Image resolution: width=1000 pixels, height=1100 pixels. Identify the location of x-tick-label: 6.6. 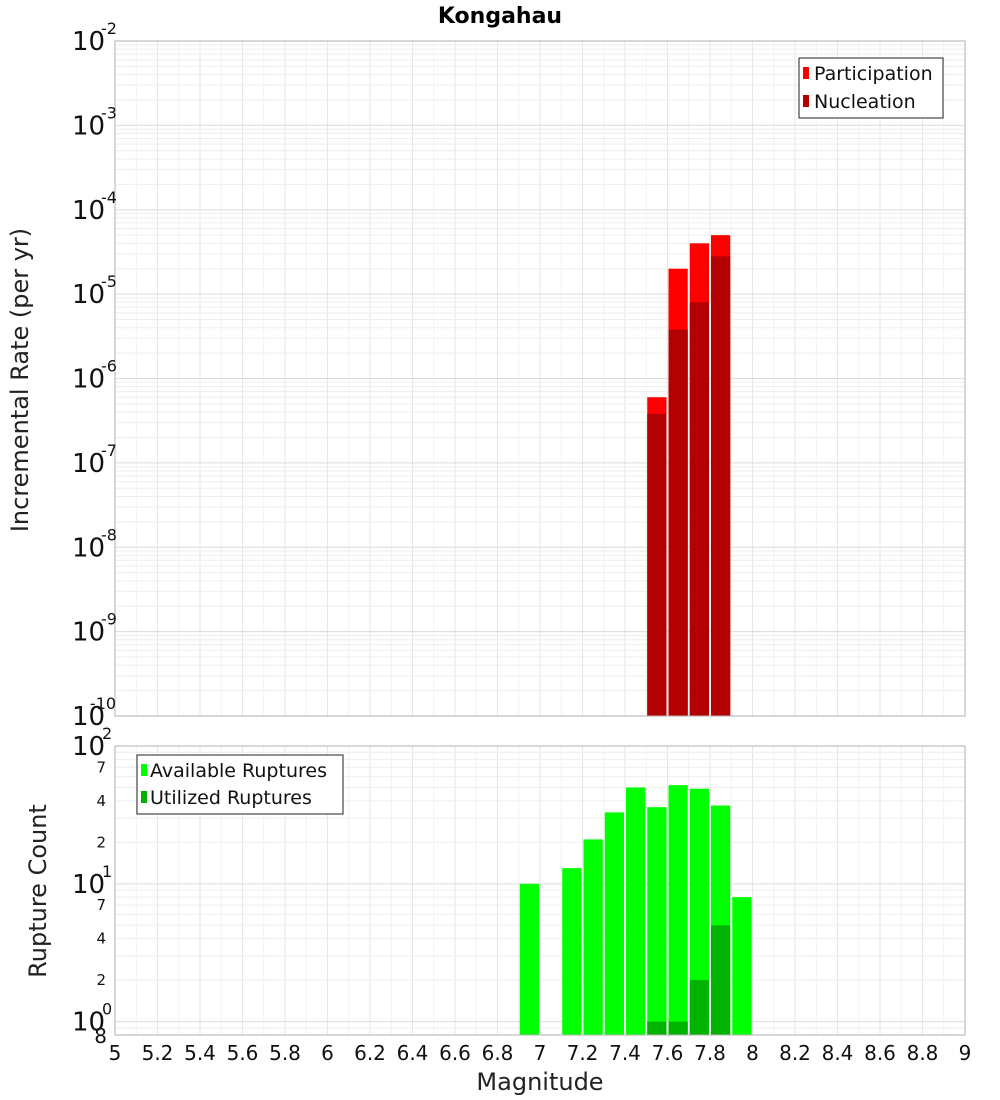
(455, 1053).